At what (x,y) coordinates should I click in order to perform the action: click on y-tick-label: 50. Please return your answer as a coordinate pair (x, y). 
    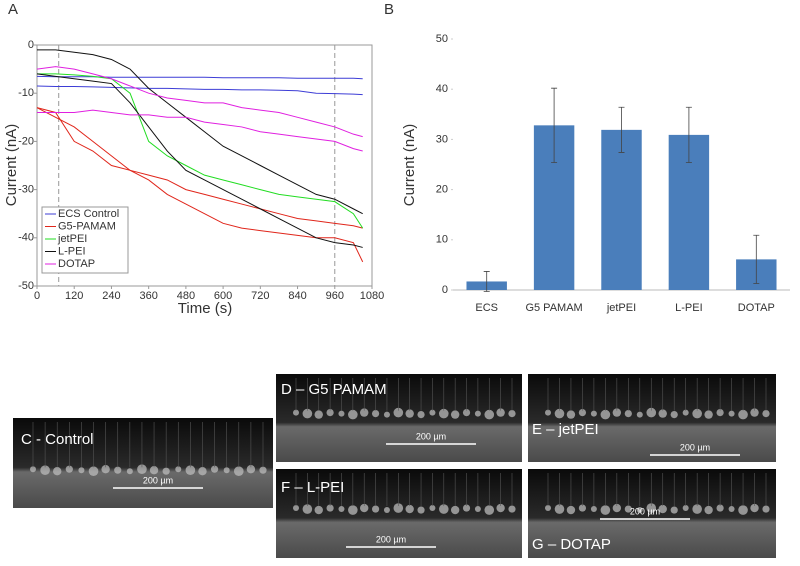
    Looking at the image, I should click on (442, 39).